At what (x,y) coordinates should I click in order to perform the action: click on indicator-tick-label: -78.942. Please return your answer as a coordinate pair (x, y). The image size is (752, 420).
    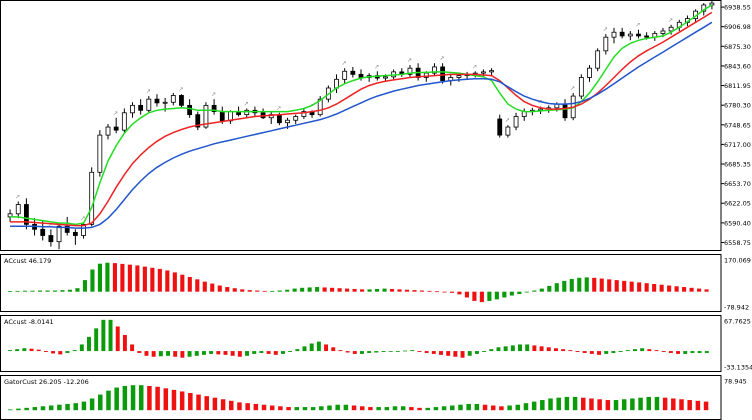
    Looking at the image, I should click on (736, 307).